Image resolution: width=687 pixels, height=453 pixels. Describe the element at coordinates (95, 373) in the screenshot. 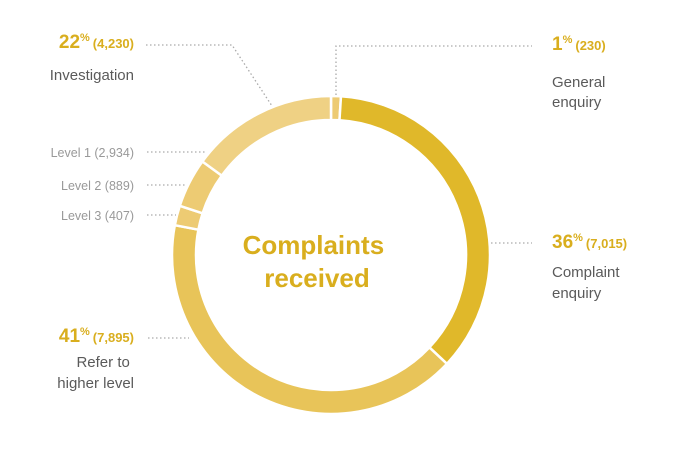

I see `label-refer: Refer to higher level` at that location.